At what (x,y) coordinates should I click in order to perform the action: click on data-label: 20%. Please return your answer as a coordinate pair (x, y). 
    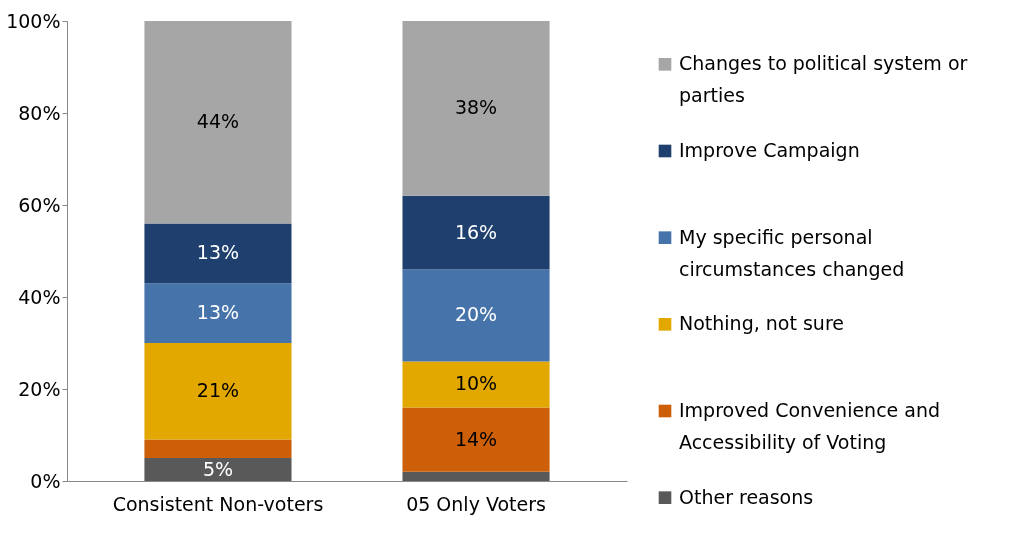
    Looking at the image, I should click on (476, 314).